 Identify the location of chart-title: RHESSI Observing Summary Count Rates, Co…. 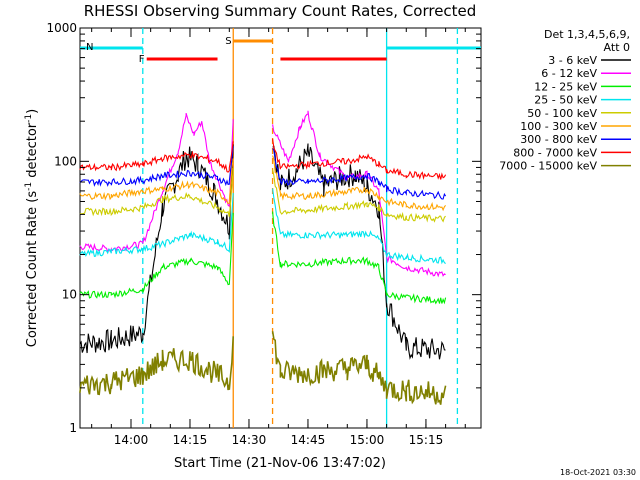
(280, 11).